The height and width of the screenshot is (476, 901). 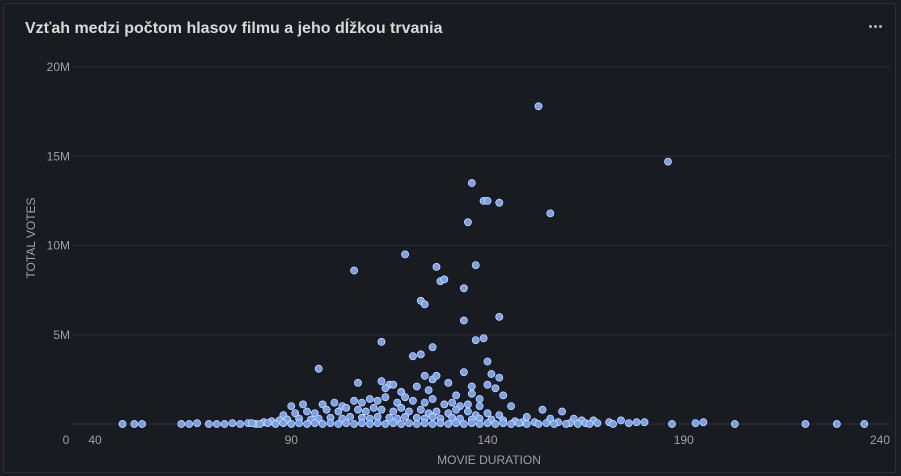 What do you see at coordinates (875, 26) in the screenshot?
I see `more-horizontal-icon` at bounding box center [875, 26].